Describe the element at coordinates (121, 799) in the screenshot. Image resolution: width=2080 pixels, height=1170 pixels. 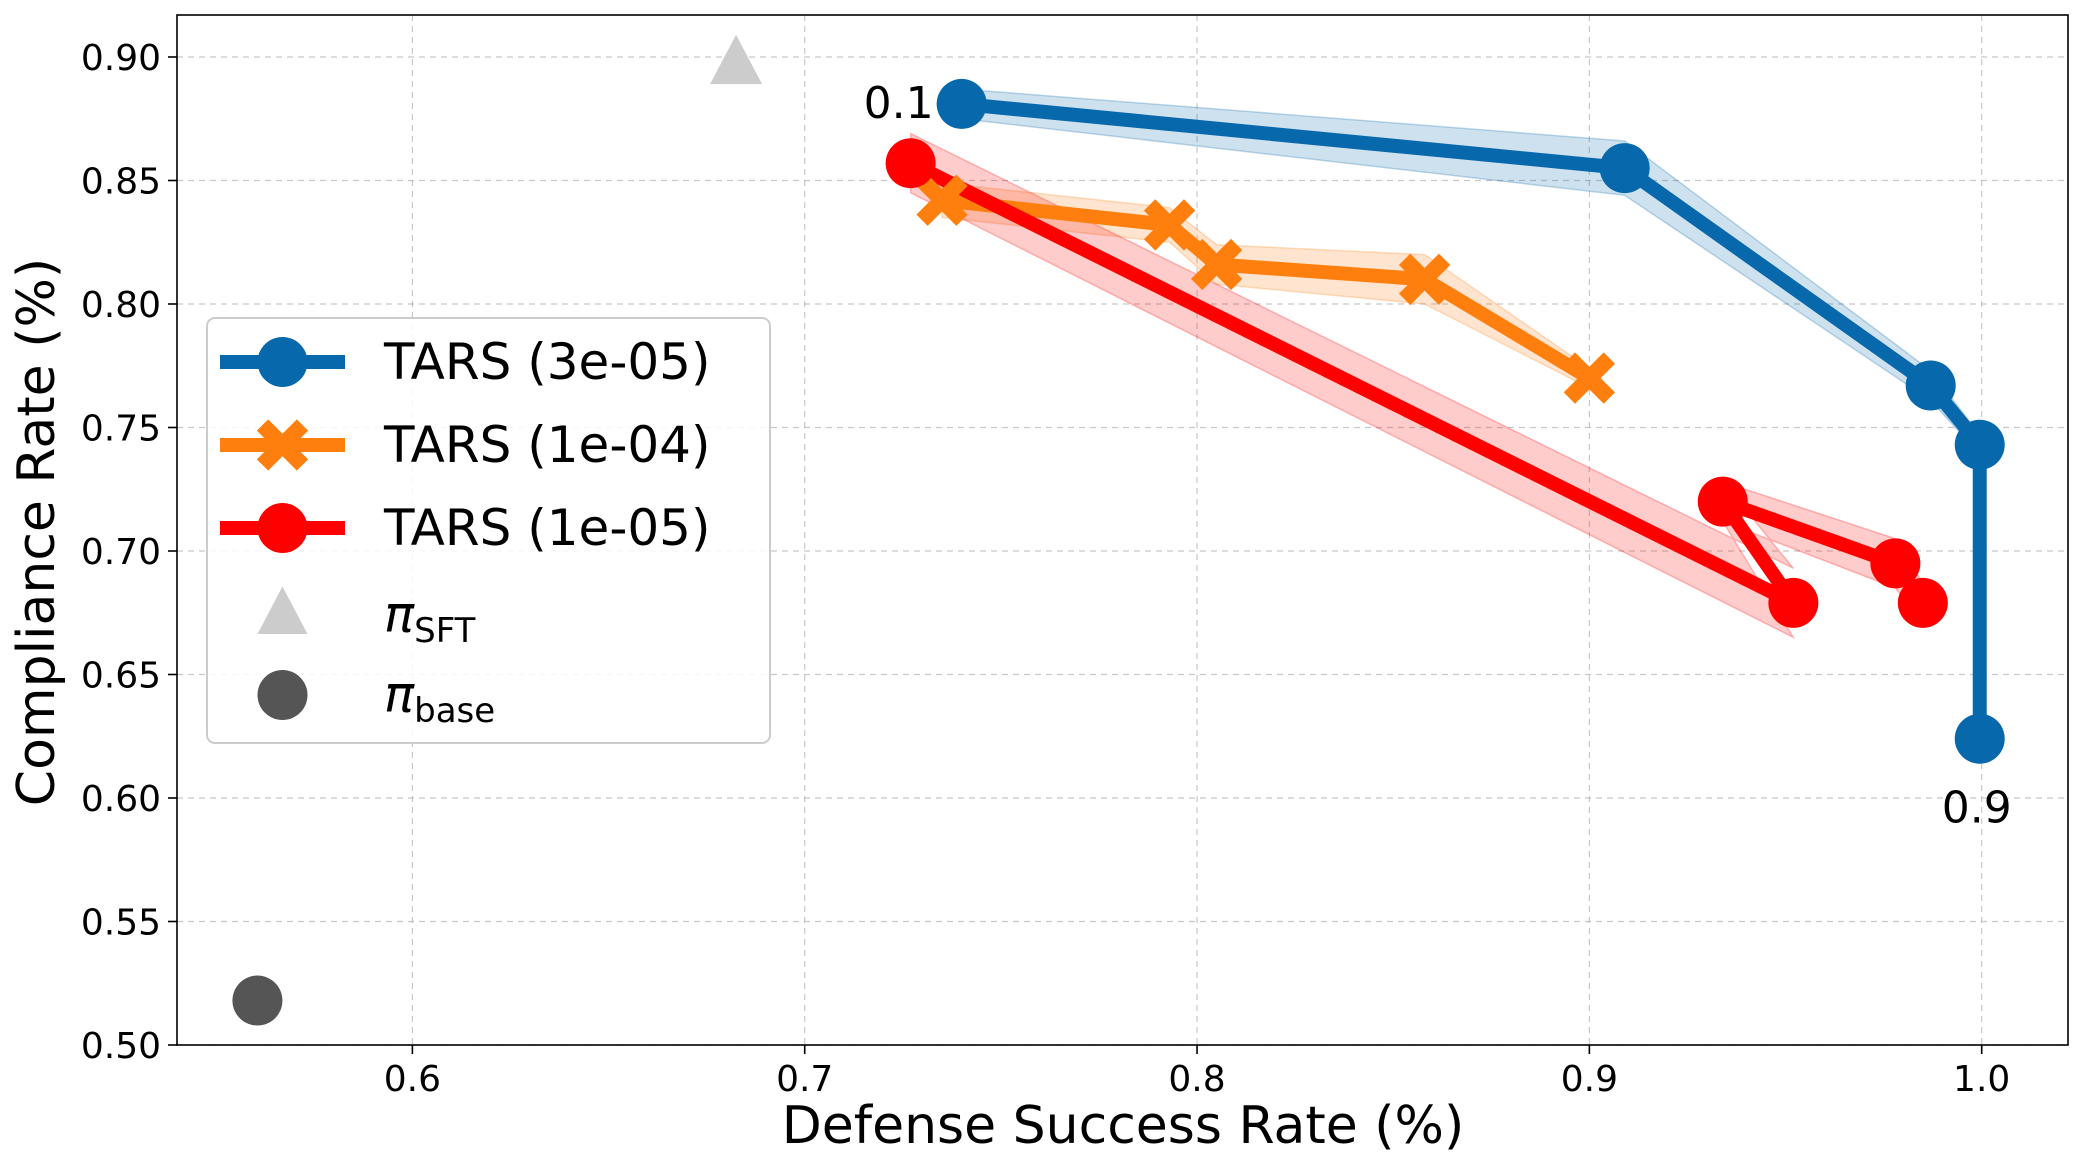
I see `y-tick-label: 0.60` at that location.